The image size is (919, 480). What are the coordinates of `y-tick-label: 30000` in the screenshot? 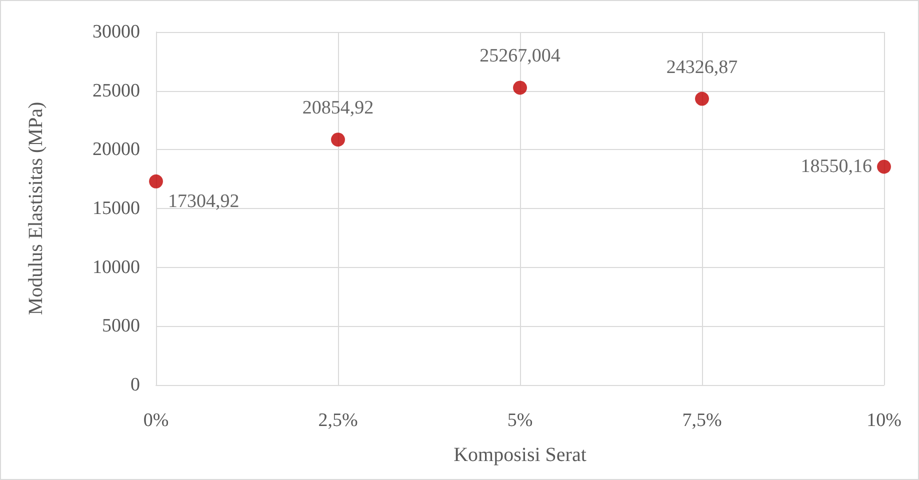 It's located at (116, 32).